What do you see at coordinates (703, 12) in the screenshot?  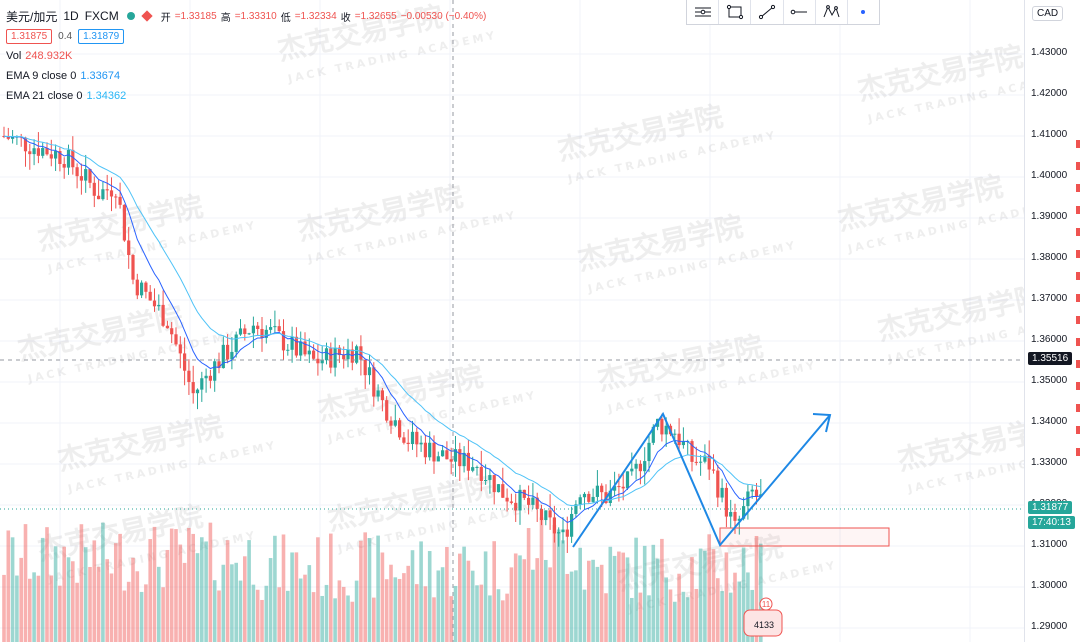 I see `horizontal-lines-icon` at bounding box center [703, 12].